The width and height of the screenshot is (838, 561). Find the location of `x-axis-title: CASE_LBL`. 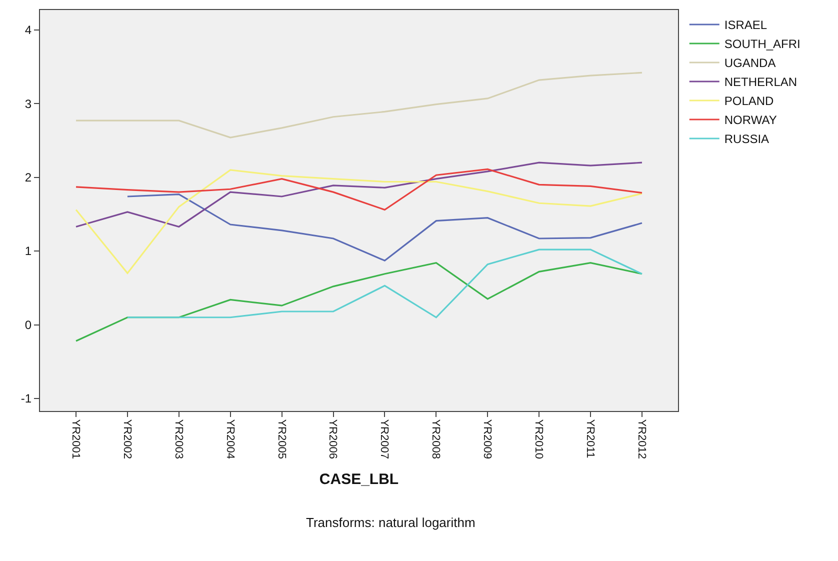

x-axis-title: CASE_LBL is located at coordinates (359, 479).